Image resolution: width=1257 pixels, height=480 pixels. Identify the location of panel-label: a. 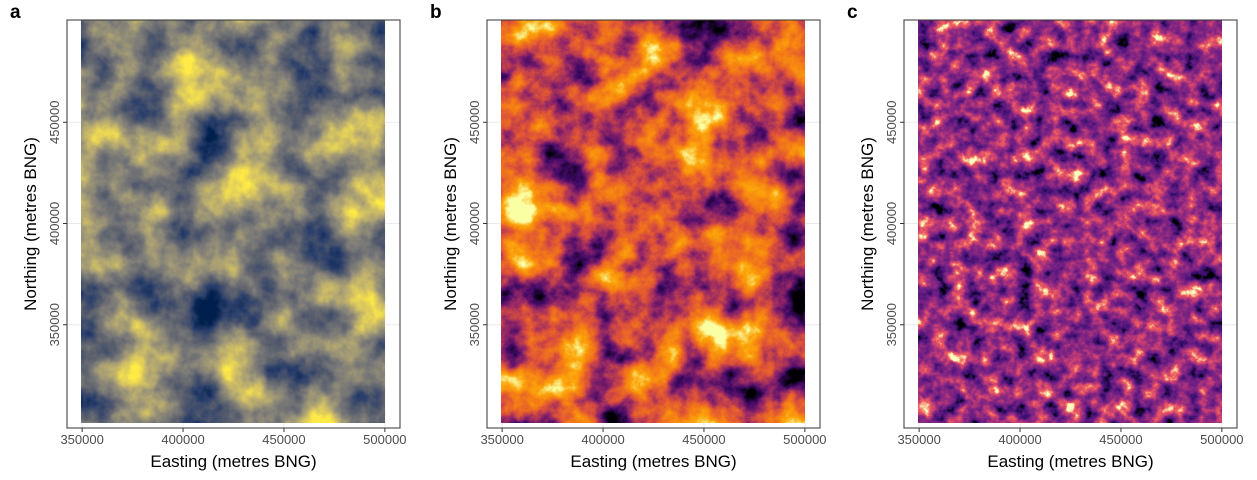
(15, 12).